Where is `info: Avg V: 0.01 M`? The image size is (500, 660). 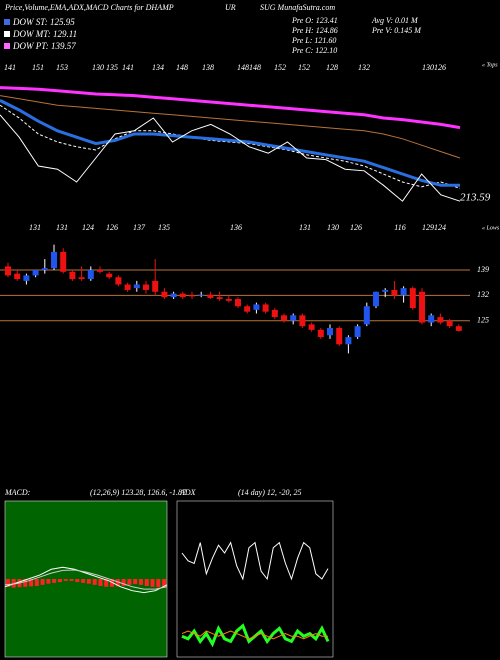
info: Avg V: 0.01 M is located at coordinates (395, 20).